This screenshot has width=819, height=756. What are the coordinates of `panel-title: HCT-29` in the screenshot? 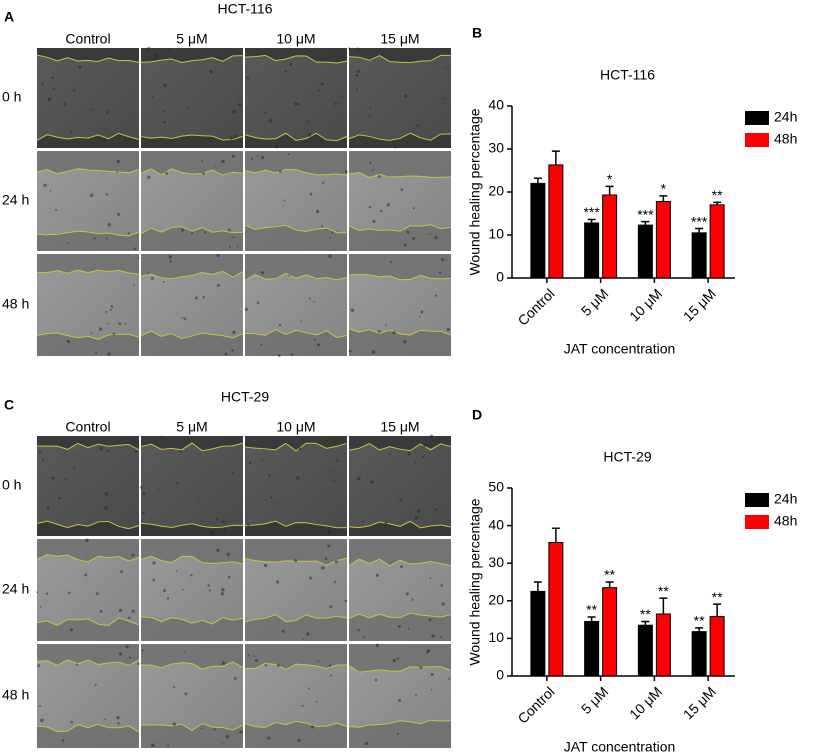 It's located at (245, 397).